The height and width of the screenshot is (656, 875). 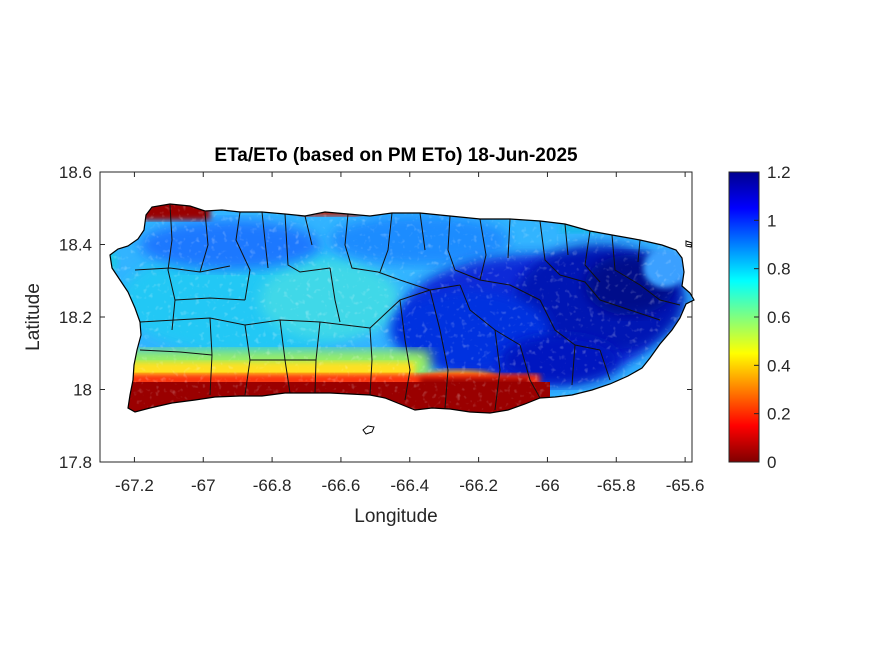 What do you see at coordinates (82, 390) in the screenshot?
I see `y-tick-label: 18` at bounding box center [82, 390].